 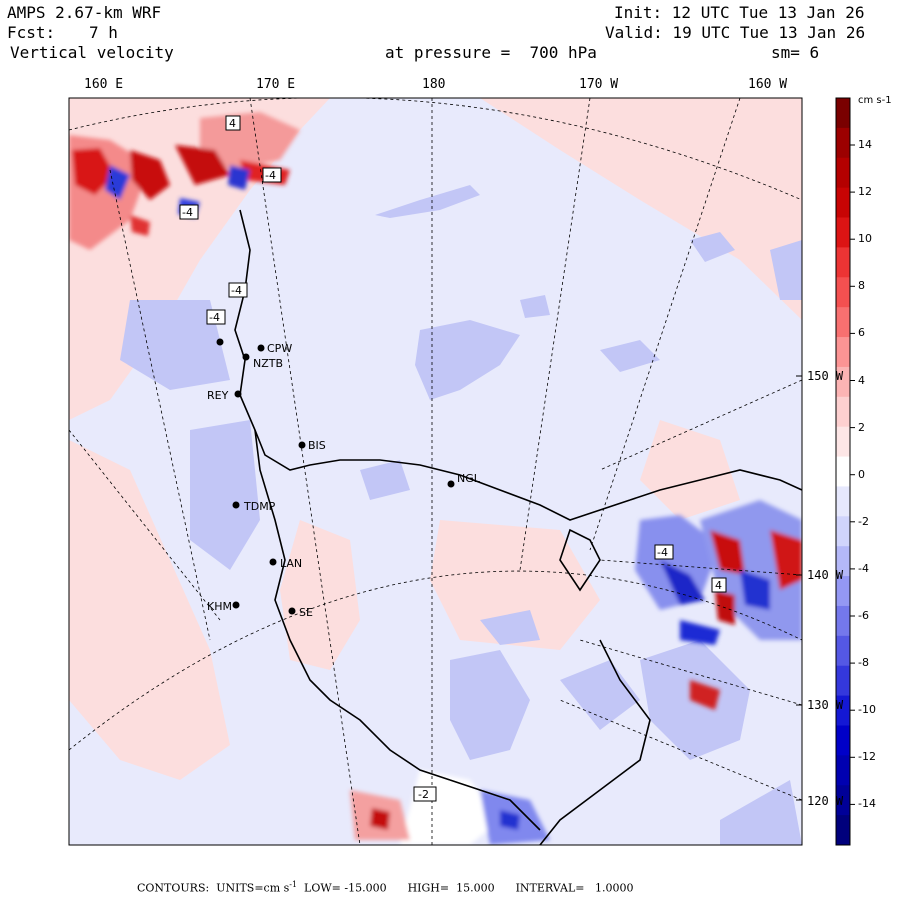 What do you see at coordinates (103, 32) in the screenshot?
I see `fcst-value: 7 h` at bounding box center [103, 32].